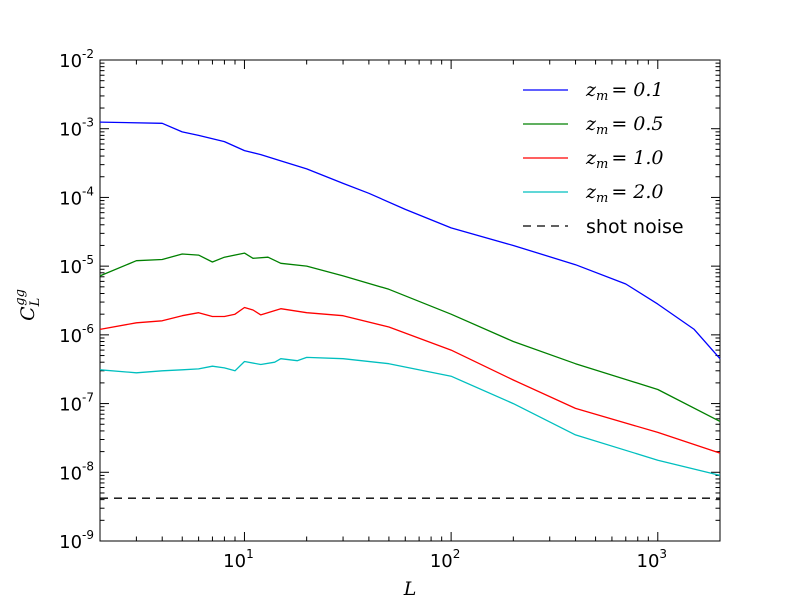  Describe the element at coordinates (624, 193) in the screenshot. I see `legend-label-4: zm = 2.0` at that location.